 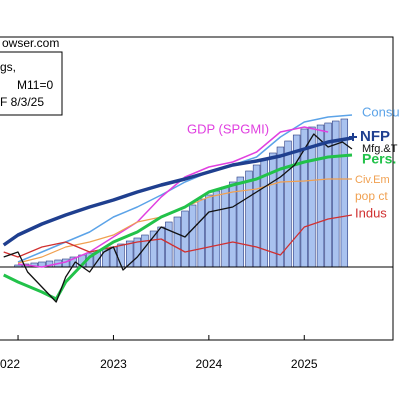 What do you see at coordinates (22, 102) in the screenshot?
I see `legend-text: F 8/3/25` at bounding box center [22, 102].